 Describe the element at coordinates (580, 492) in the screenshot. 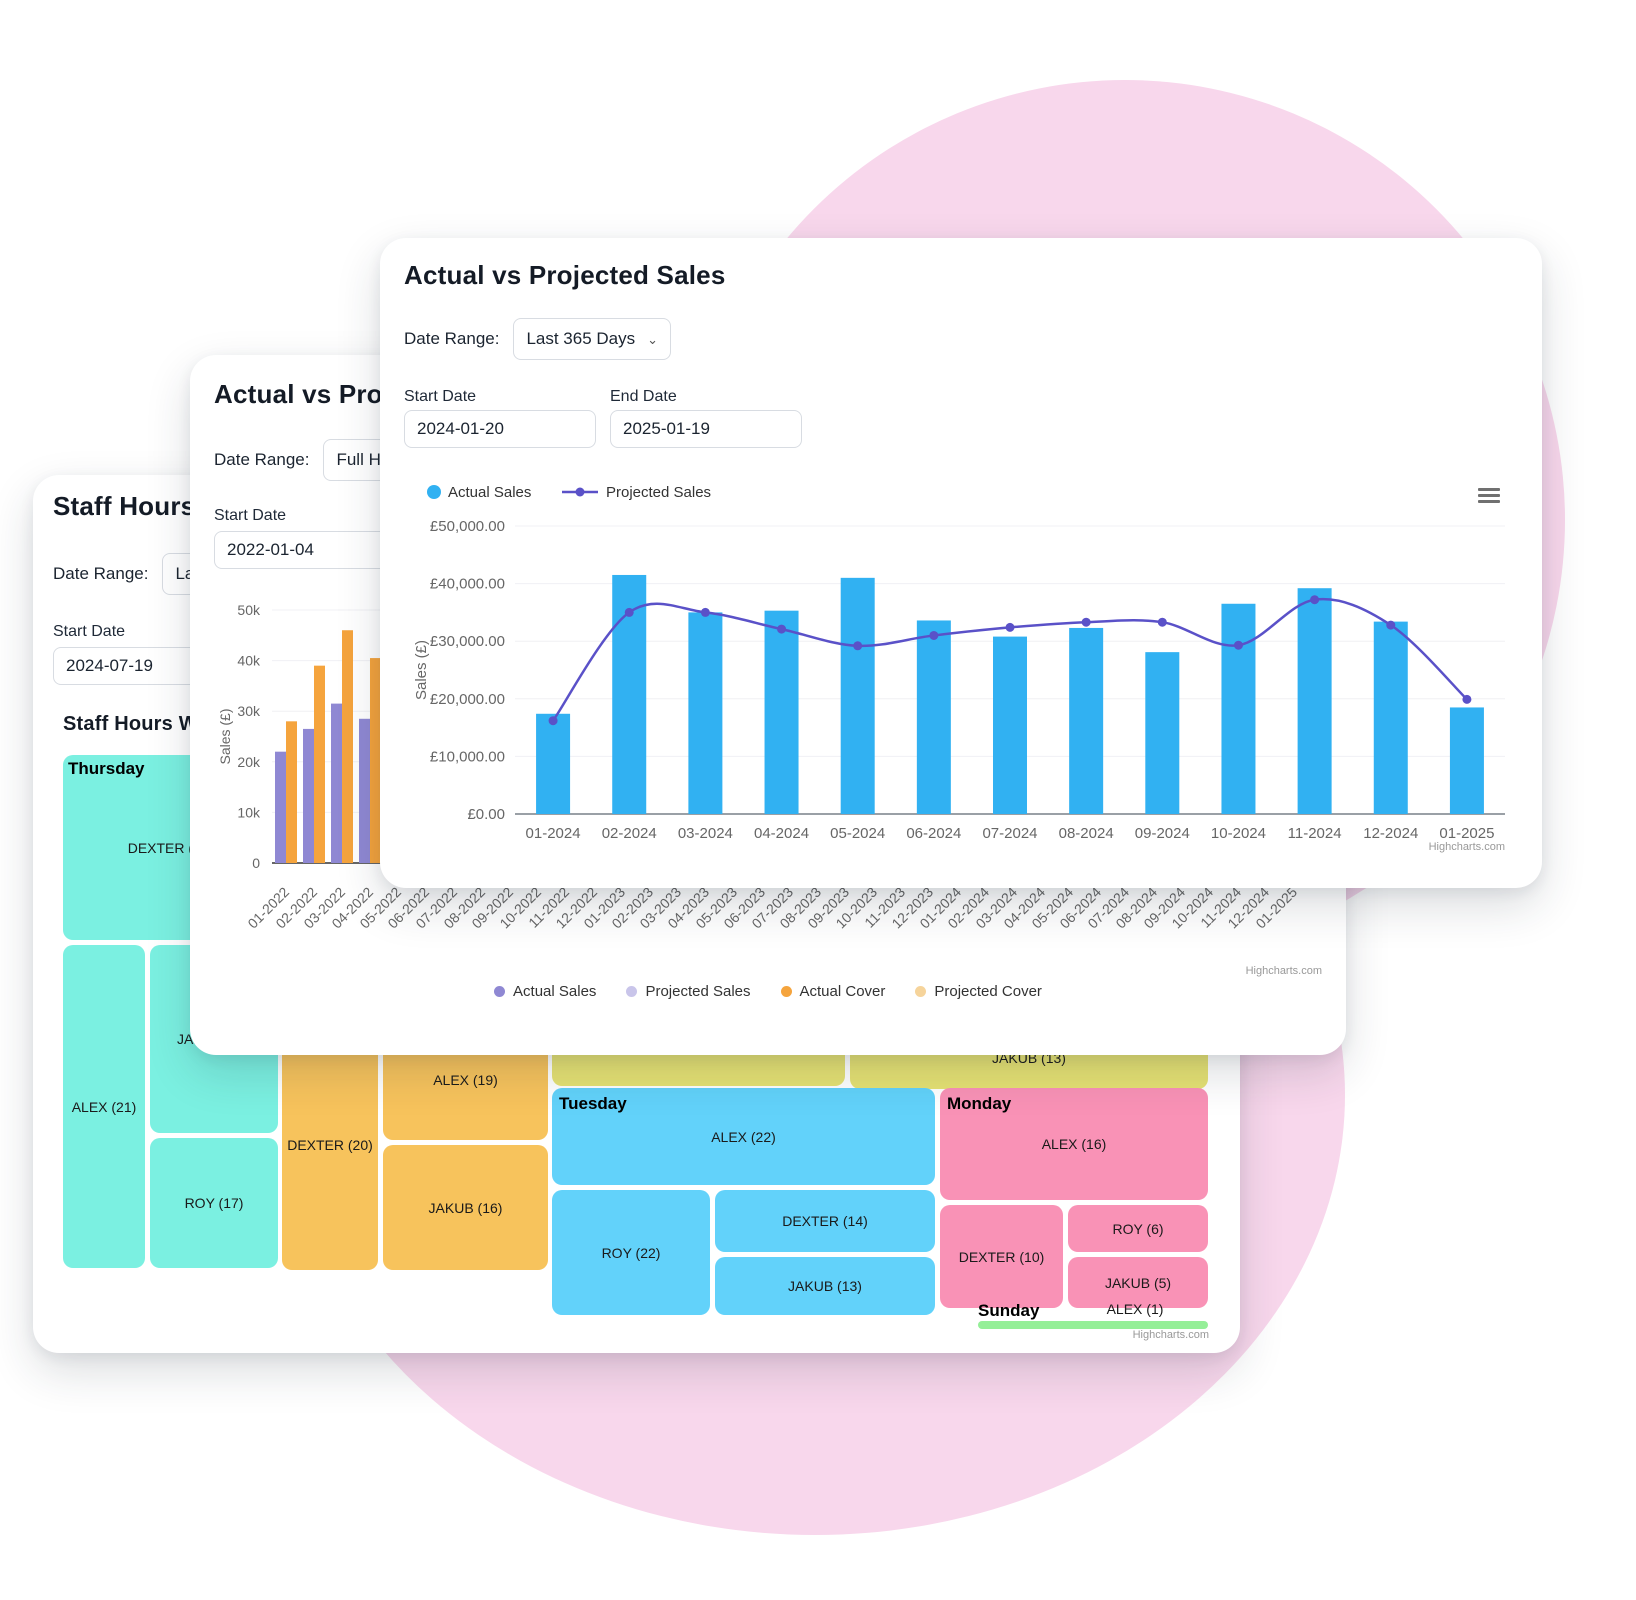

I see `legend-projected-sales-icon` at that location.